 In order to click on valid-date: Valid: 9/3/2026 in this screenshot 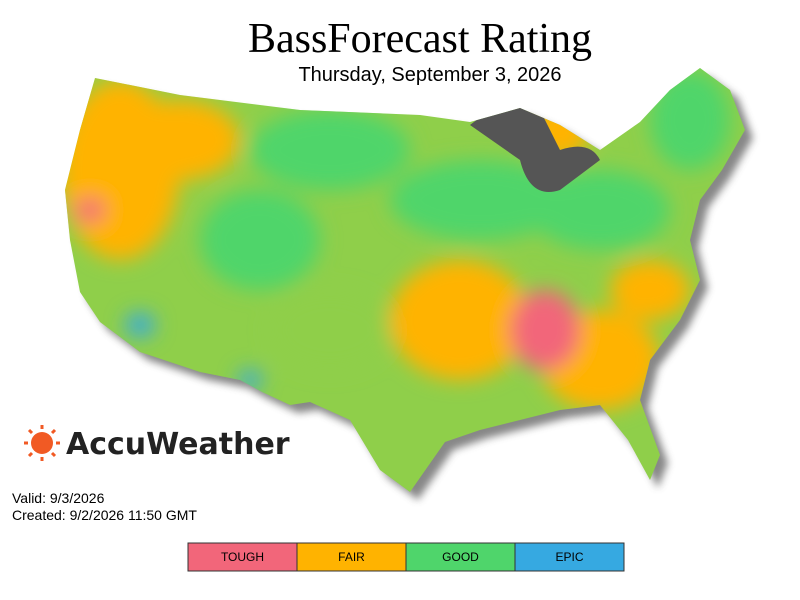, I will do `click(58, 498)`.